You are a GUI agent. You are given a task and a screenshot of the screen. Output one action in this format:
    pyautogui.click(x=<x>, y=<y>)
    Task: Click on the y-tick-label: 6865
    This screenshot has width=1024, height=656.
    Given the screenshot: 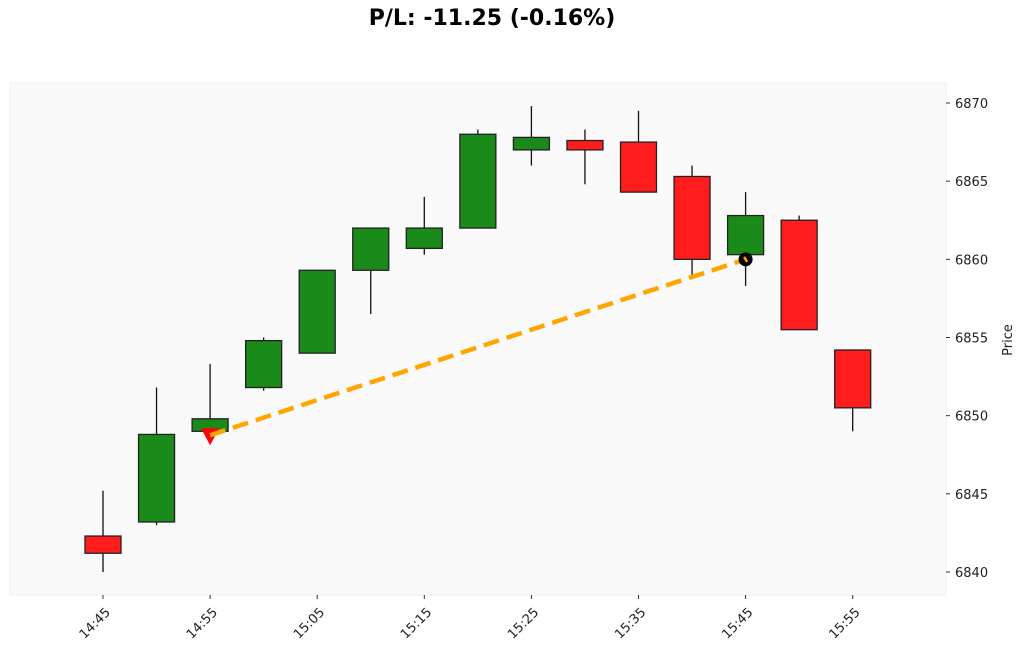 What is the action you would take?
    pyautogui.click(x=971, y=182)
    